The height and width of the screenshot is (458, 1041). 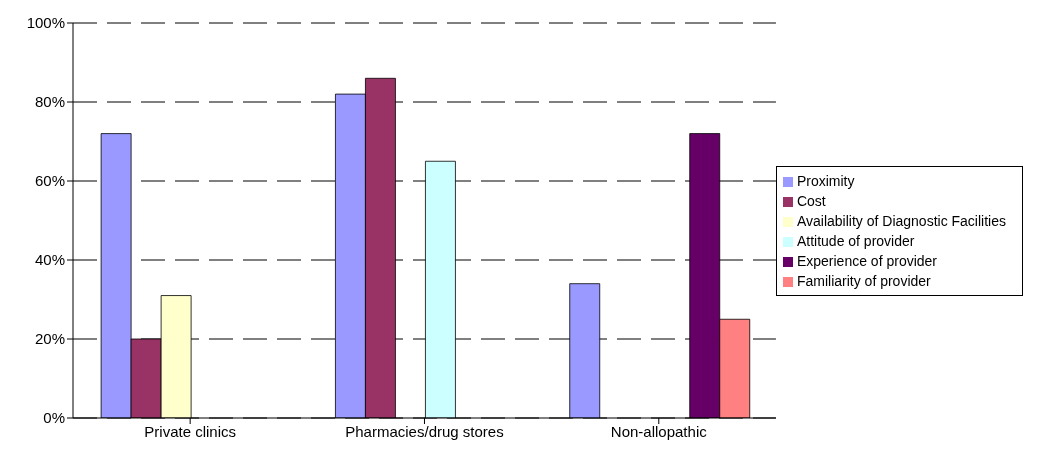 What do you see at coordinates (49, 339) in the screenshot?
I see `y-tick-label: 20%` at bounding box center [49, 339].